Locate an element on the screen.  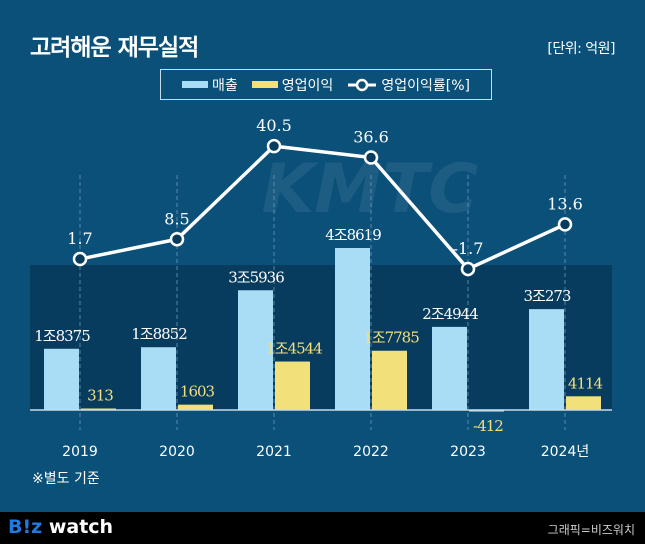
x-tick-label: 2022 is located at coordinates (371, 452).